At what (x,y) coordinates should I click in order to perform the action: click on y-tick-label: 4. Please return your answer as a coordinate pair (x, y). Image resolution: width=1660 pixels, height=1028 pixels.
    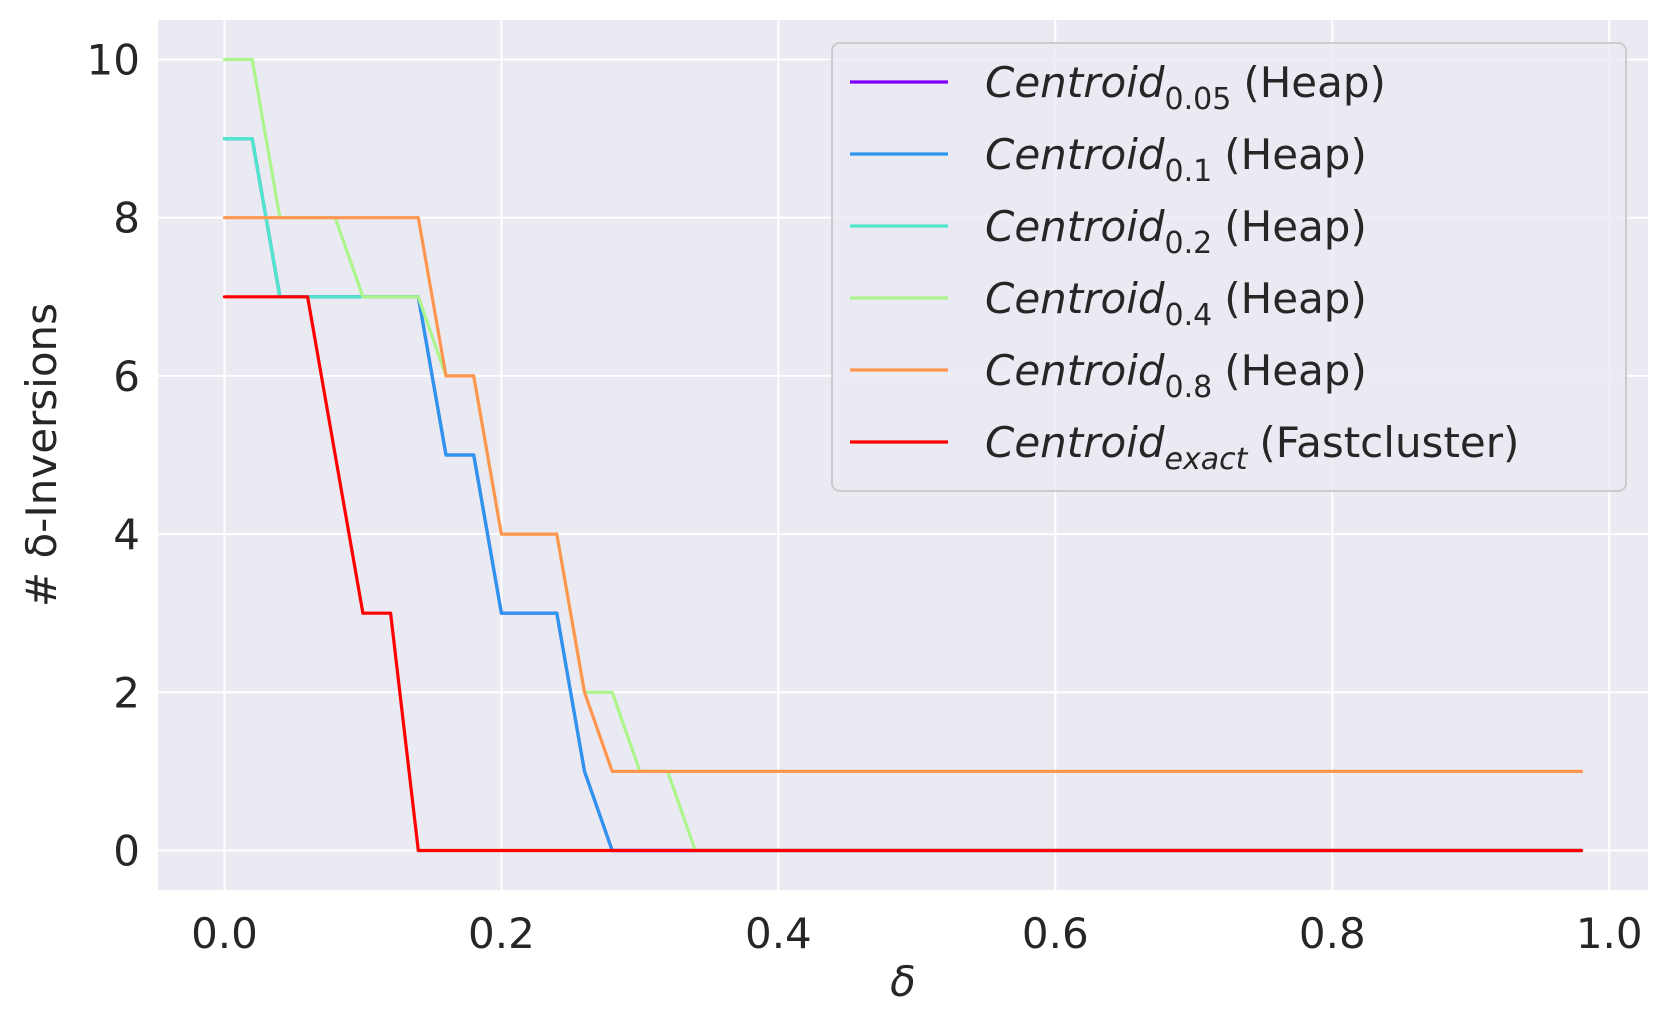
    Looking at the image, I should click on (126, 534).